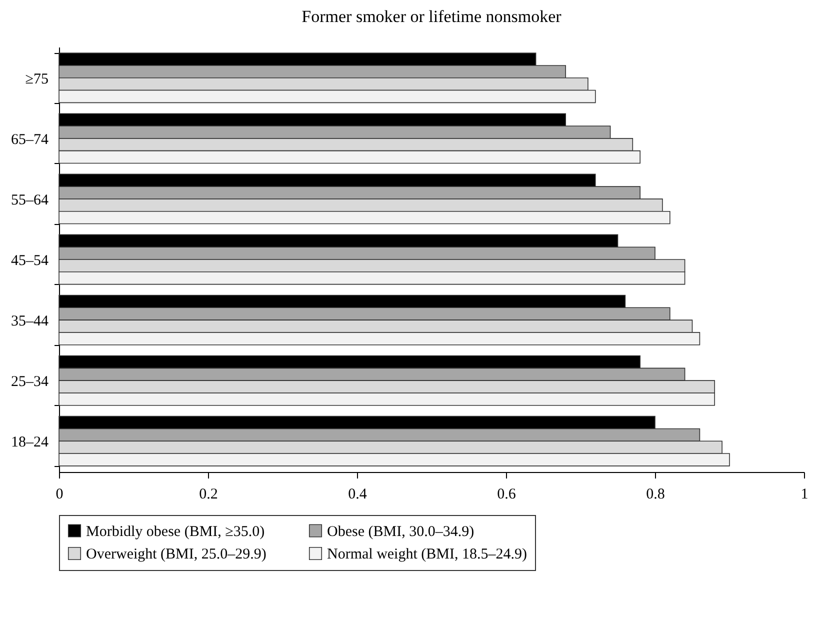  I want to click on legend-label: Obese (BMI, 30.0–34.9), so click(400, 532).